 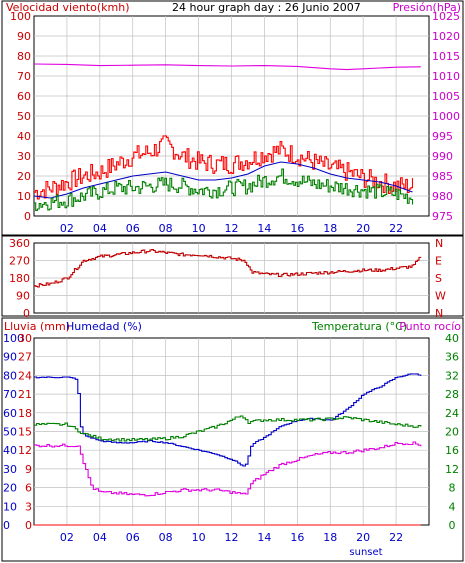 I want to click on direction-grid, so click(x=231, y=278).